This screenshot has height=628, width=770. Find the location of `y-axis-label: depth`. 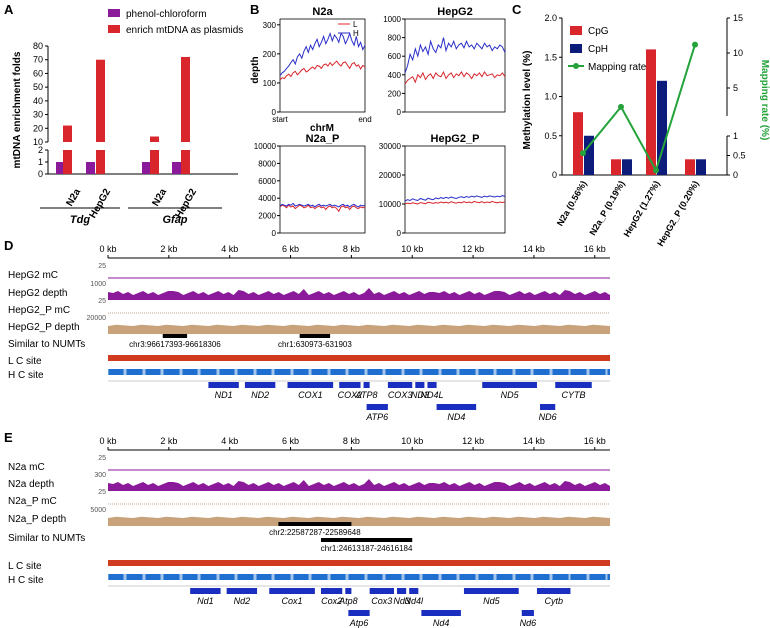

y-axis-label: depth is located at coordinates (255, 69).